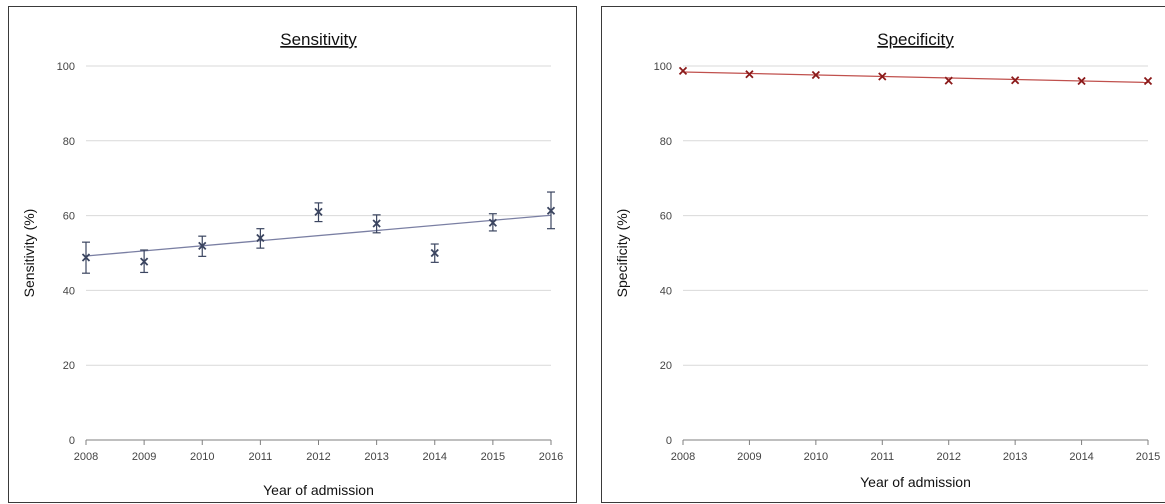 The height and width of the screenshot is (504, 1165). What do you see at coordinates (29, 253) in the screenshot?
I see `y-axis-title: Sensitivity (%)` at bounding box center [29, 253].